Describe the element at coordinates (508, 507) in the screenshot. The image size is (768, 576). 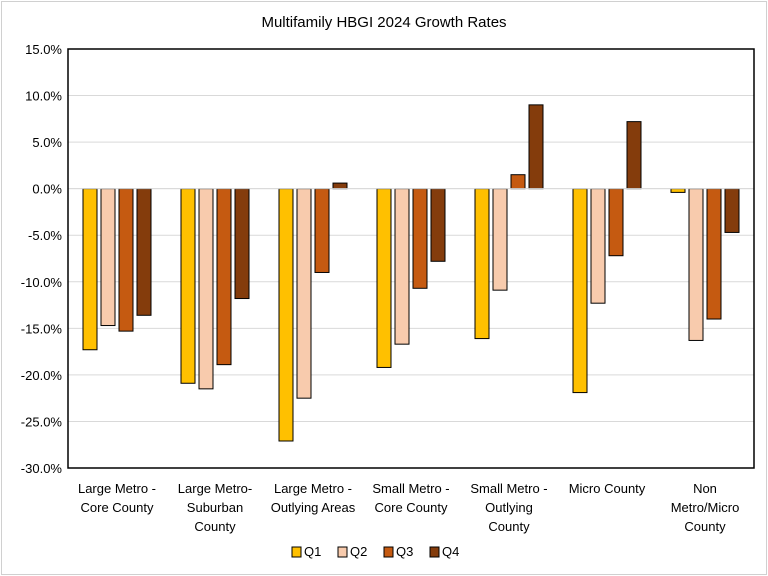
I see `x-category-label: Small Metro -Outlying County` at that location.